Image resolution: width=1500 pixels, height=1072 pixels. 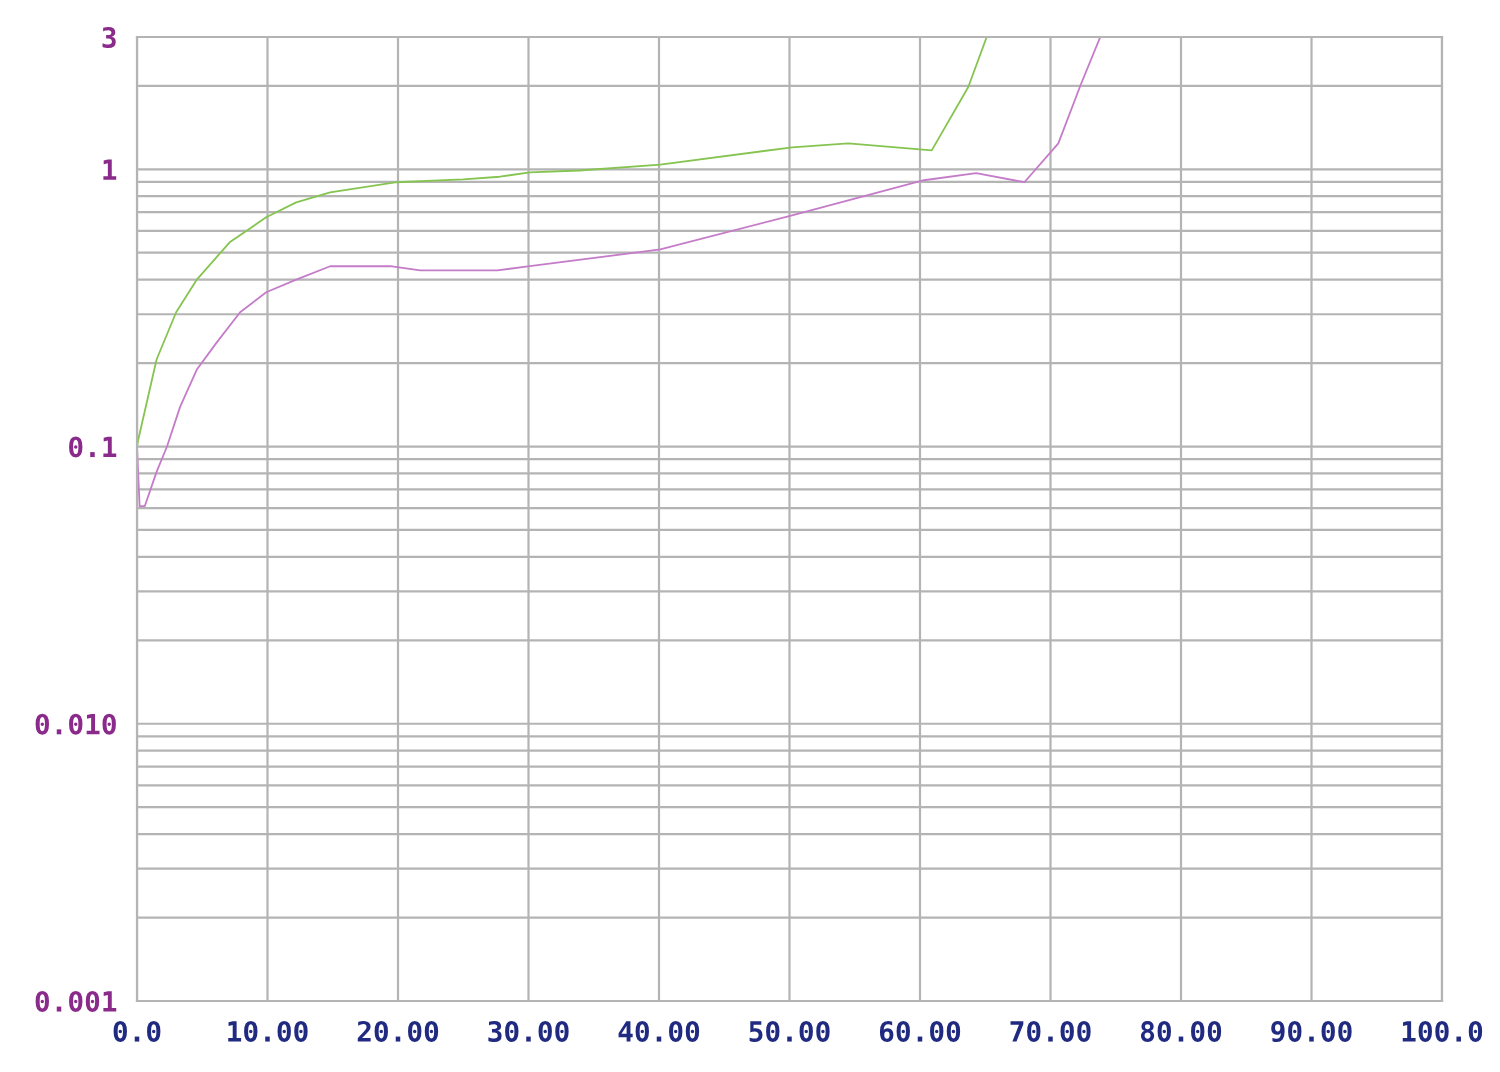 I want to click on y-tick-label: 3, so click(x=109, y=37).